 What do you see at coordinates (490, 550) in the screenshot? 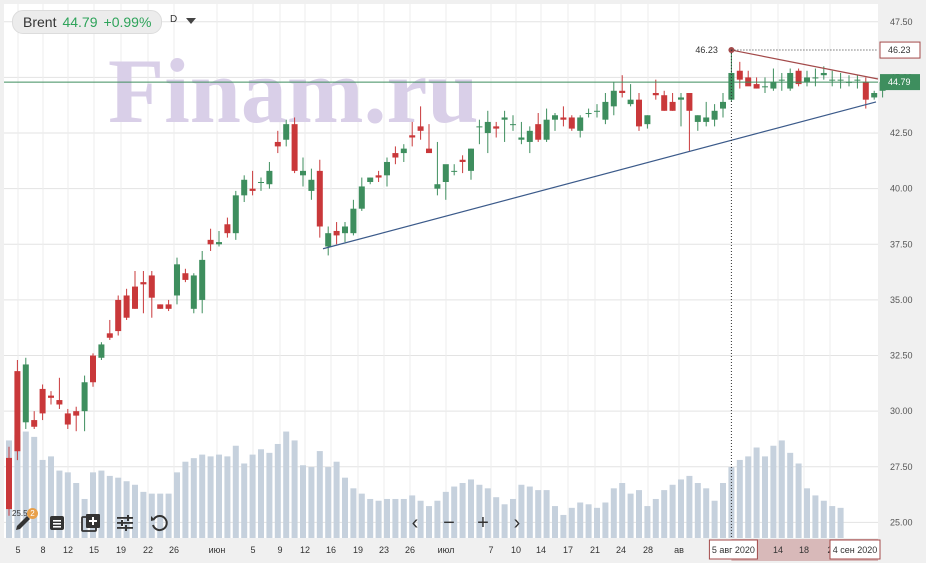
I see `time-tick-label: 7` at bounding box center [490, 550].